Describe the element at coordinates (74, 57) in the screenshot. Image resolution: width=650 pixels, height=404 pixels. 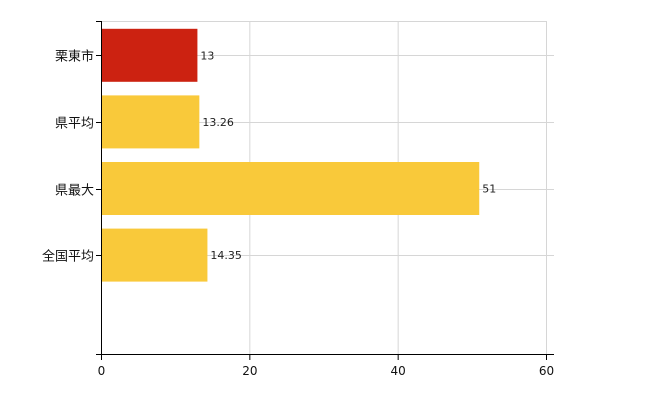
I see `y-tick-label: 栗東市` at that location.